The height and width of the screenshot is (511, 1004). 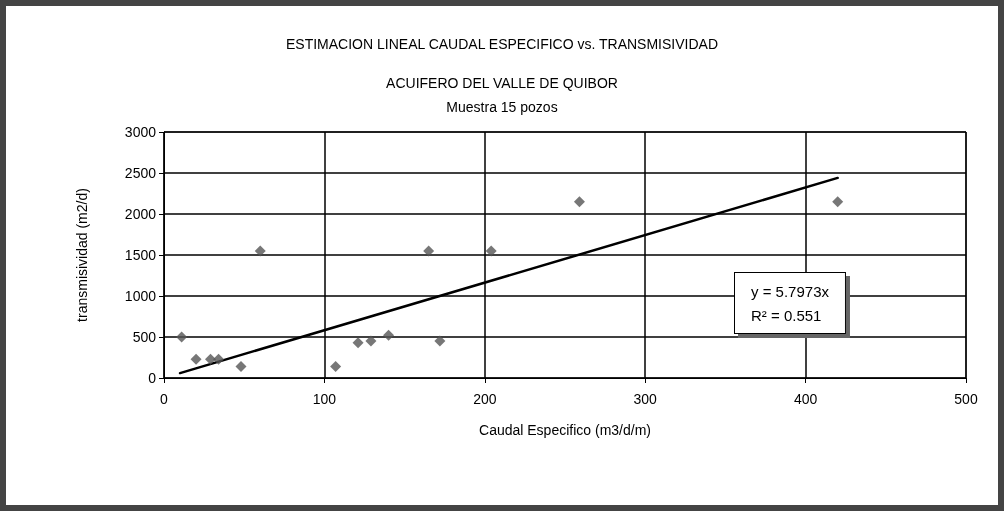 What do you see at coordinates (502, 95) in the screenshot?
I see `chart-subtitle: ACUIFERO DEL VALLE DE QUIBOR Muestra 15 pozos` at bounding box center [502, 95].